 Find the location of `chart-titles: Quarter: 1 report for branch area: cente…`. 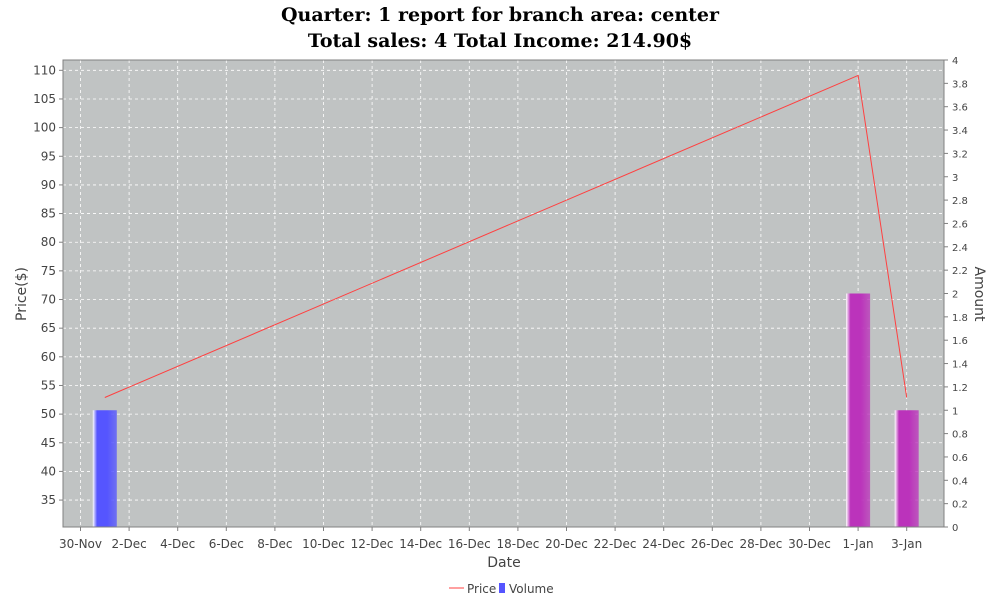

chart-titles: Quarter: 1 report for branch area: cente… is located at coordinates (500, 28).